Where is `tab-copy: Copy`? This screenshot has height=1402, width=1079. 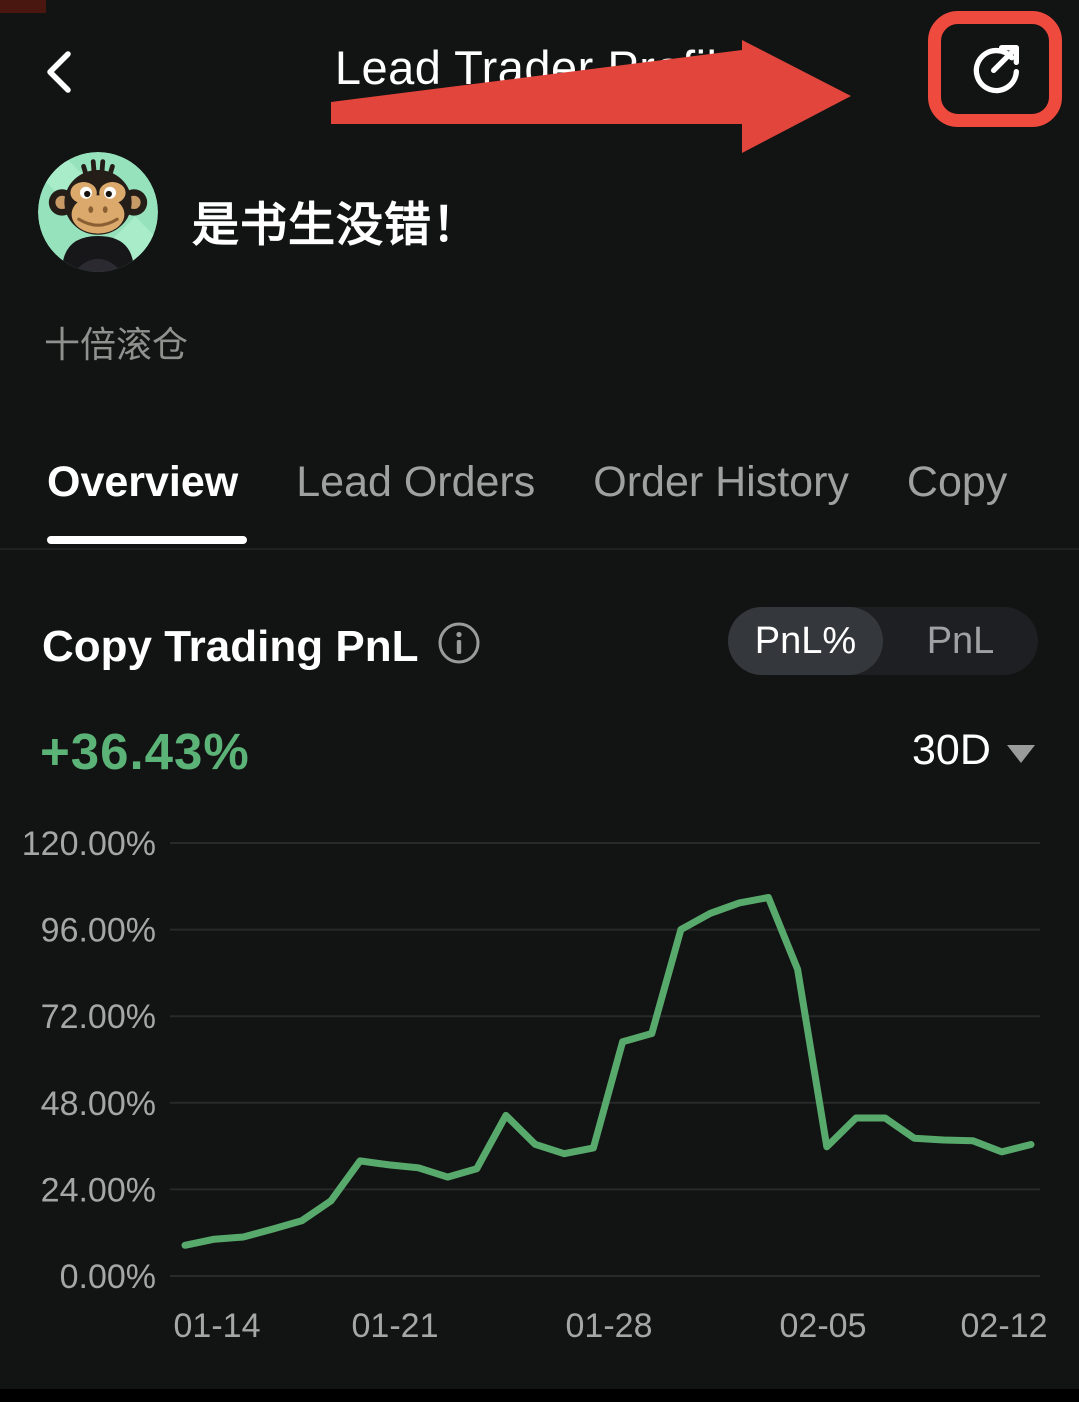
tab-copy: Copy is located at coordinates (957, 482).